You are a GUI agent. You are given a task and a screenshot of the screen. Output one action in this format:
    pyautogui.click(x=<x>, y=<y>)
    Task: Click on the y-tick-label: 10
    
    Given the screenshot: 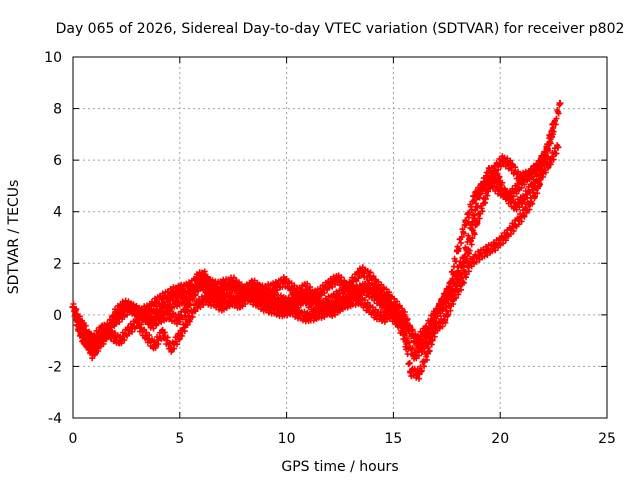 What is the action you would take?
    pyautogui.click(x=53, y=58)
    